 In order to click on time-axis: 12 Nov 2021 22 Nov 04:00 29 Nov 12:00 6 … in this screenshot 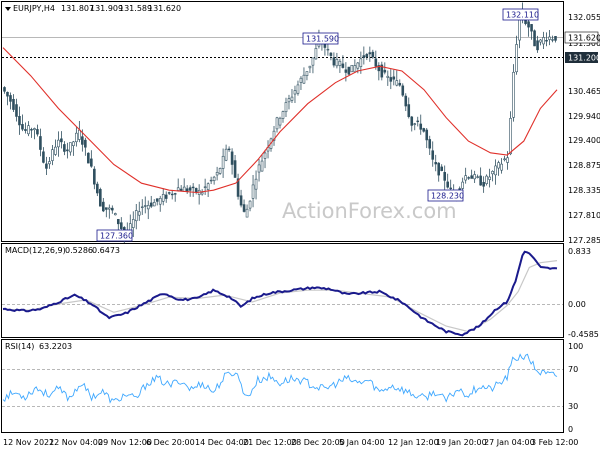, I will do `click(290, 442)`.